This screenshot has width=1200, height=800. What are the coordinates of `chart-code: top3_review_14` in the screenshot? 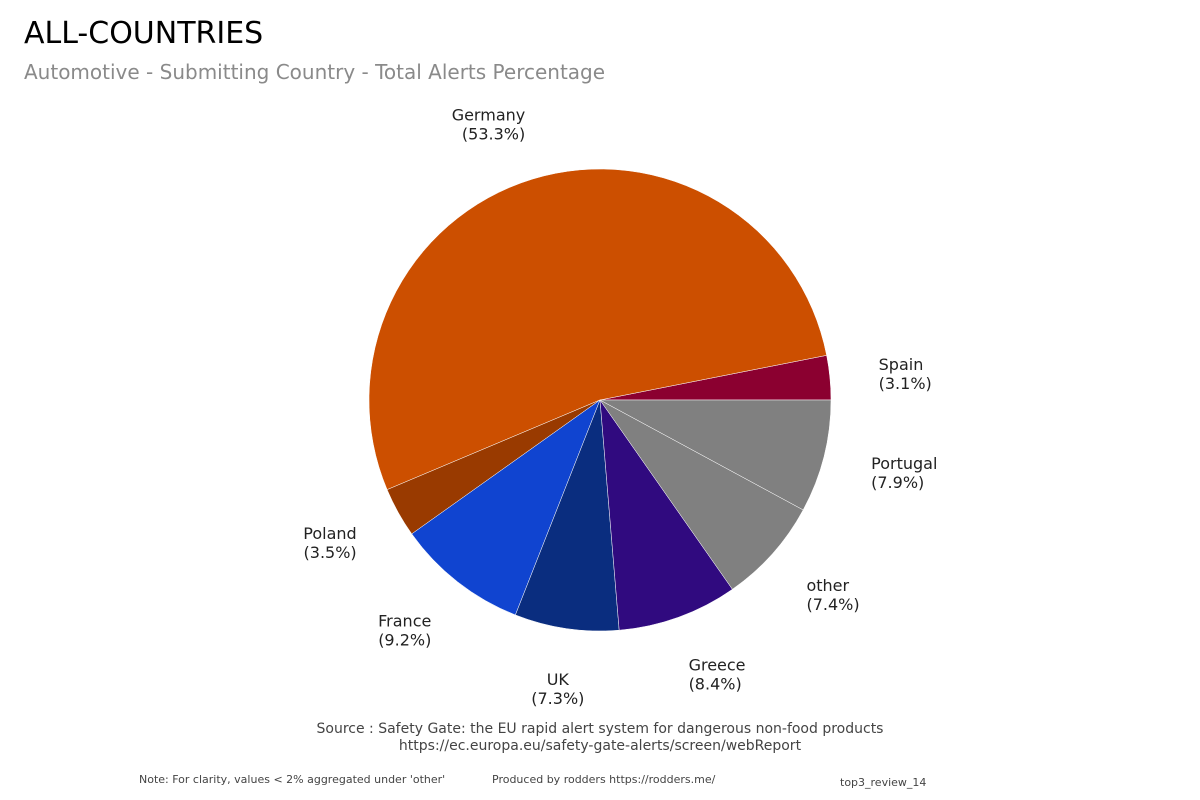 It's located at (883, 782).